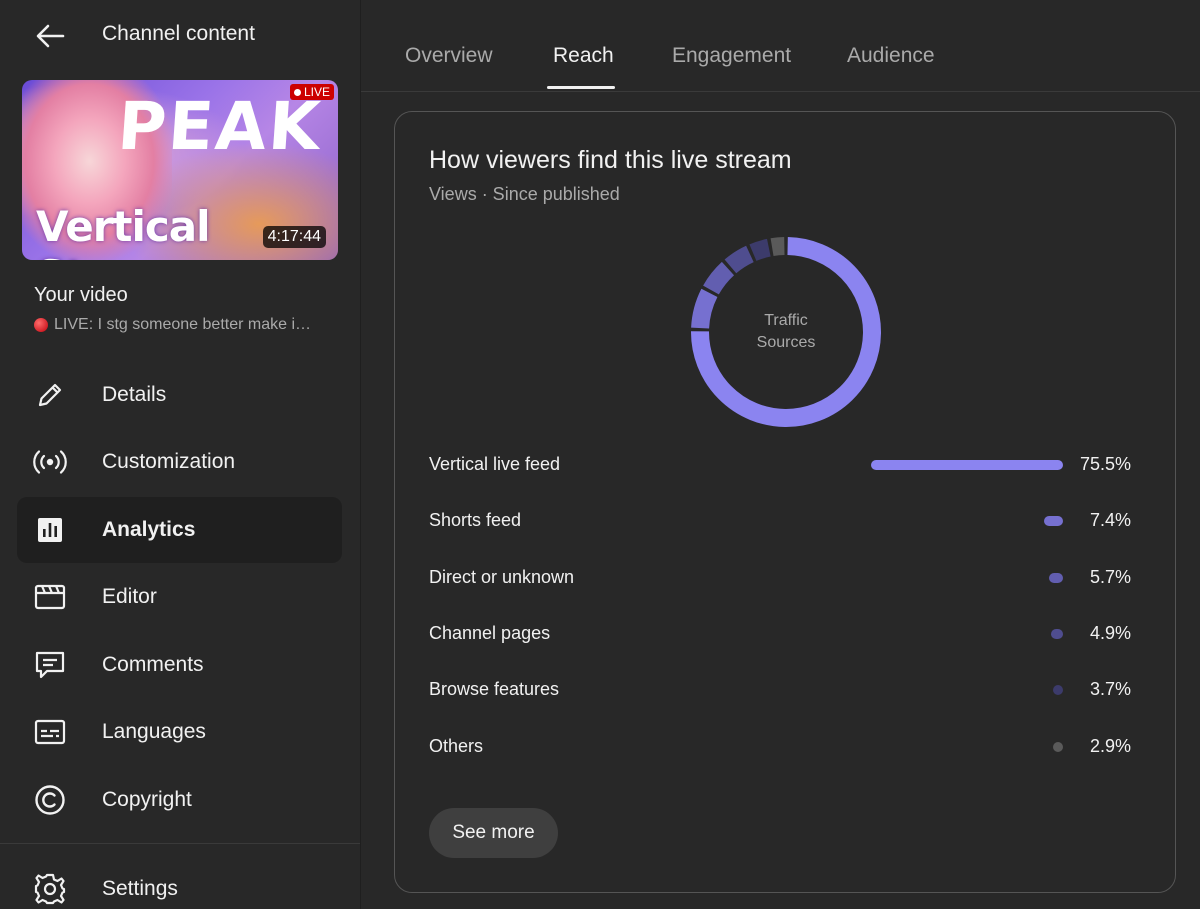 The width and height of the screenshot is (1200, 909). What do you see at coordinates (475, 520) in the screenshot?
I see `traffic-source-label: Shorts feed` at bounding box center [475, 520].